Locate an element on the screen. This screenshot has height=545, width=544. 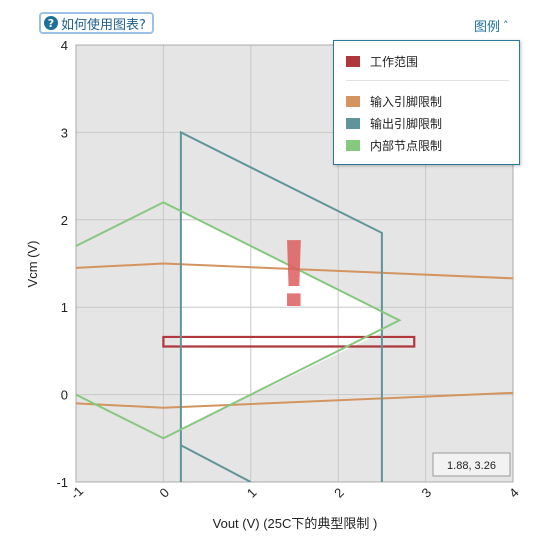
x-tick-label: 4 is located at coordinates (514, 493).